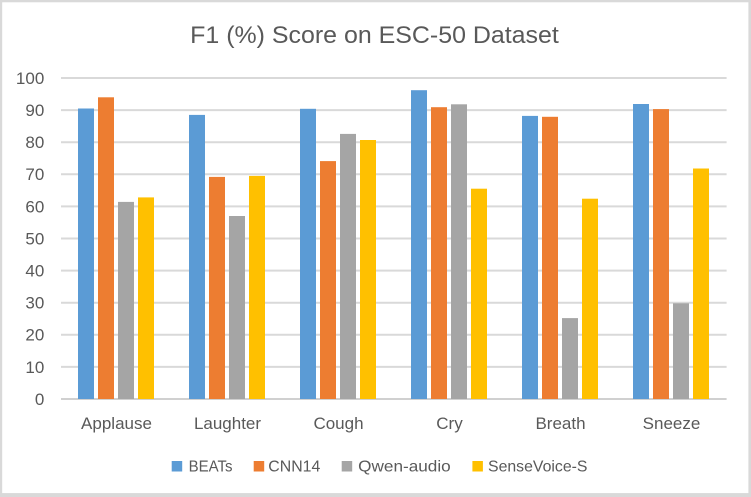  Describe the element at coordinates (560, 423) in the screenshot. I see `svg-text: Breath` at that location.